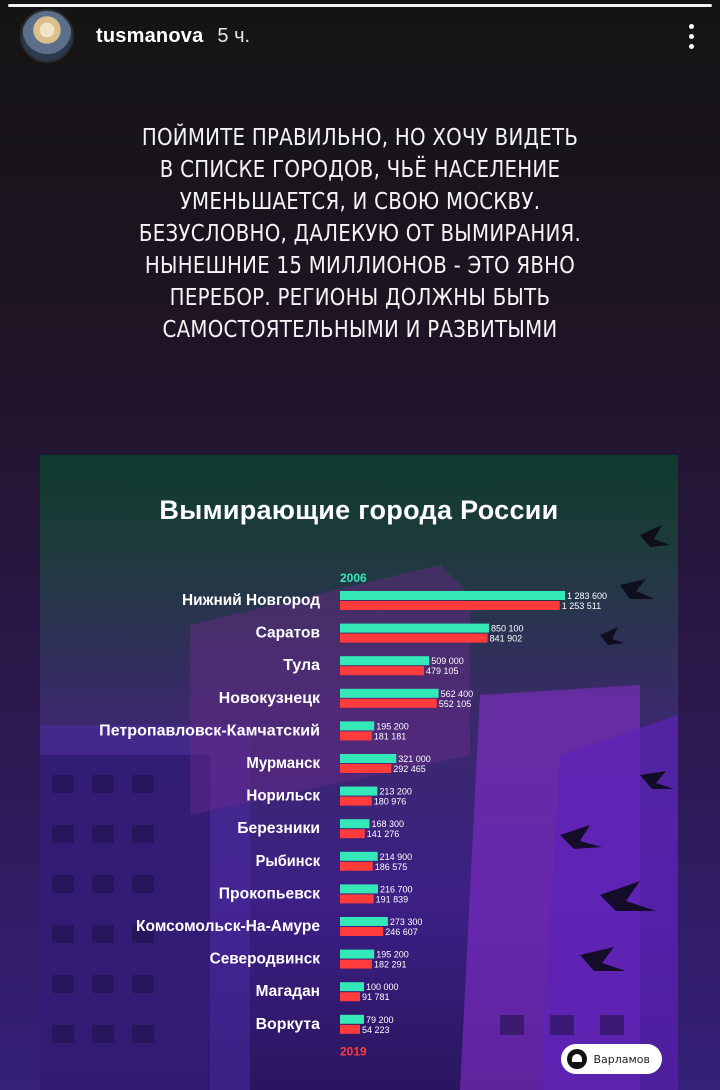  I want to click on category-label: Березники, so click(278, 828).